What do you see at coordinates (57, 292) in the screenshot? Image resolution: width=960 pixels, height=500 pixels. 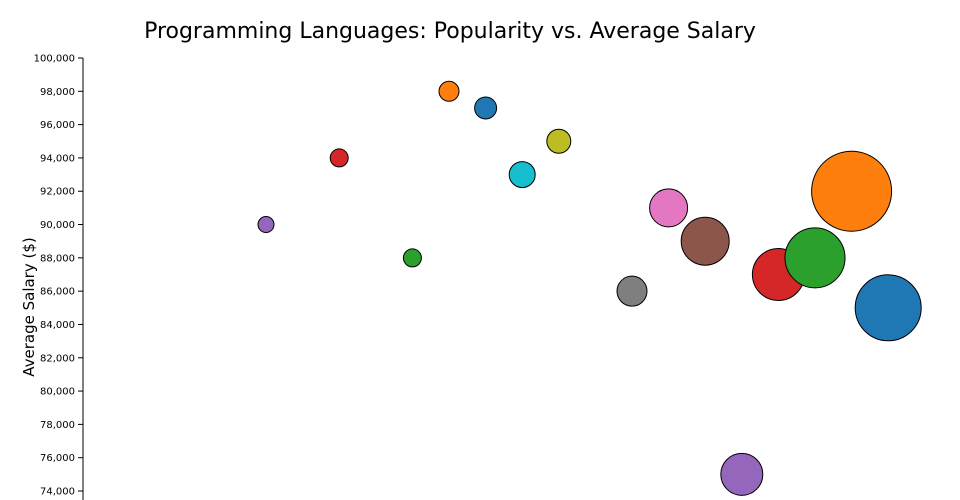 I see `y-tick-label: 86,000` at bounding box center [57, 292].